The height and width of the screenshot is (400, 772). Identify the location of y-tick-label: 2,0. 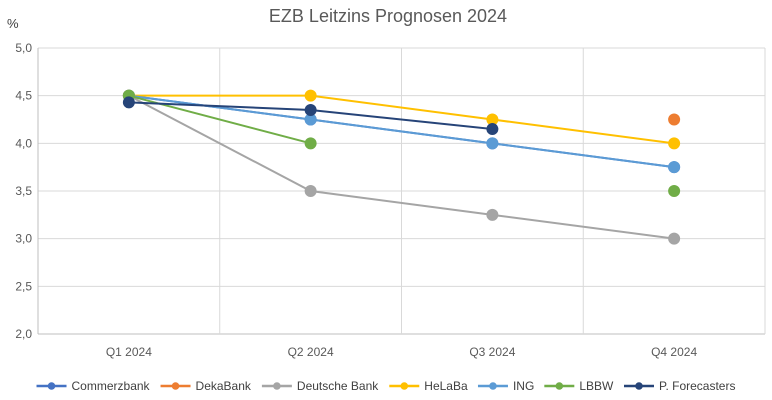
(23, 334).